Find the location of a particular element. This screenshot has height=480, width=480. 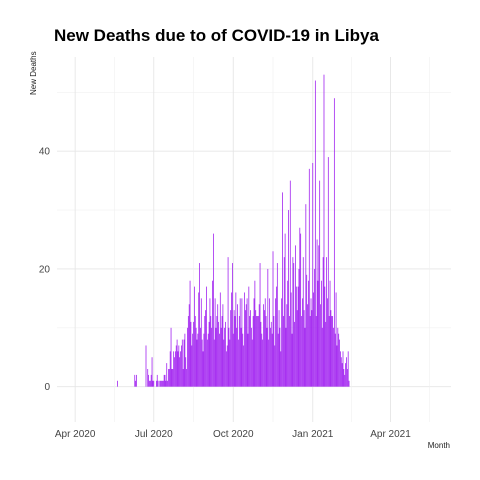

y-tick-label: 20 is located at coordinates (45, 269).